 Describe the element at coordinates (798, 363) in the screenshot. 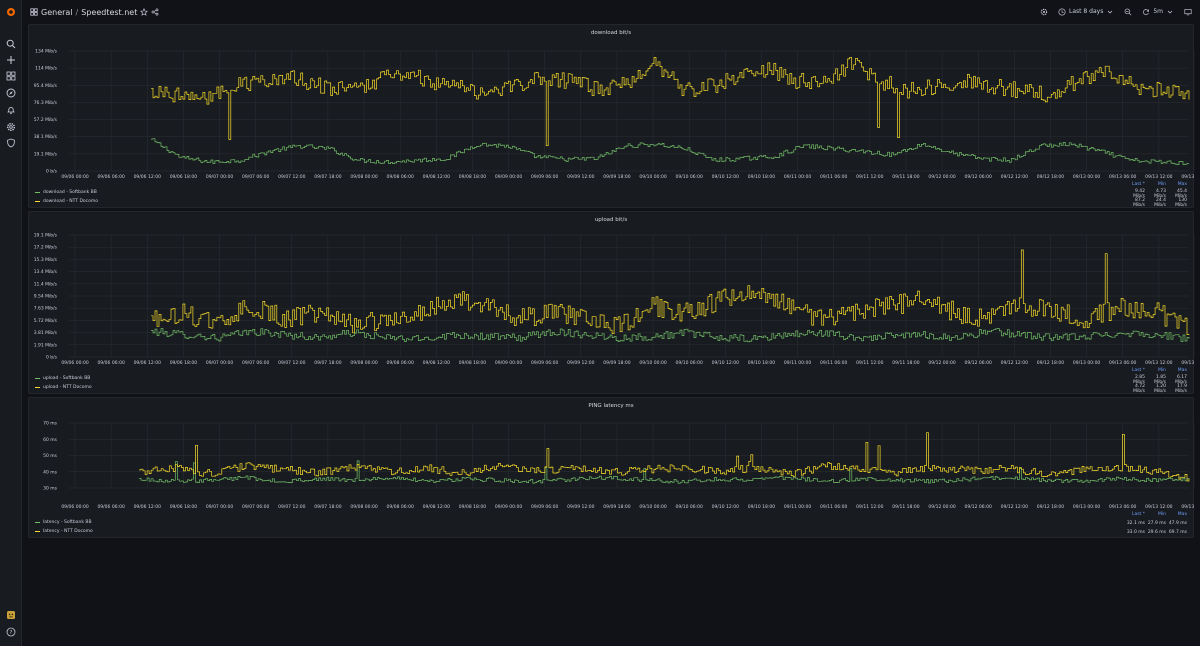

I see `x-tick-label: 09/11 00:00` at that location.